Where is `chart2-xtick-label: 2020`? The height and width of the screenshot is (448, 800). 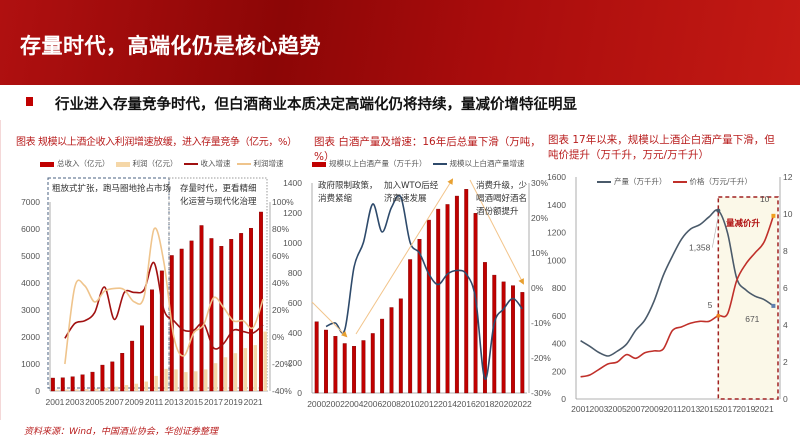 chart2-xtick-label: 2020 is located at coordinates (503, 404).